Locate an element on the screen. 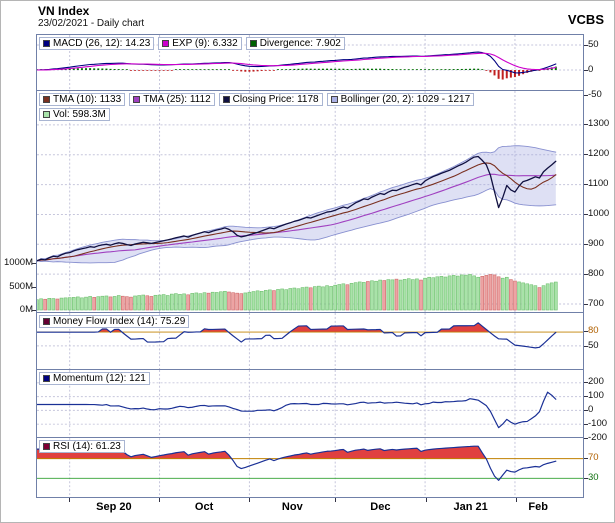 This screenshot has height=523, width=615. chart-date-subtitle: 23/02/2021 - Daily chart is located at coordinates (91, 23).